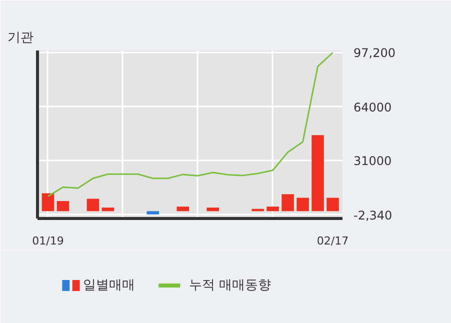 The image size is (451, 323). What do you see at coordinates (375, 53) in the screenshot?
I see `y-tick-label: 97,200` at bounding box center [375, 53].